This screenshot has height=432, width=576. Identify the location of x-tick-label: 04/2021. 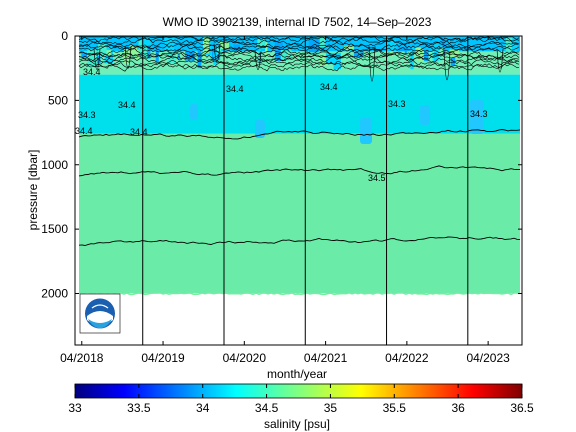
(326, 358).